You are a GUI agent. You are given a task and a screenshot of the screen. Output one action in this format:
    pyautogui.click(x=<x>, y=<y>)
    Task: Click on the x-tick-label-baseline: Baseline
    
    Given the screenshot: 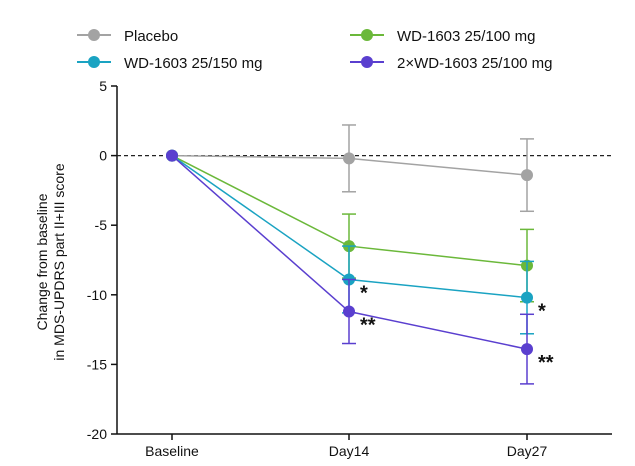 What is the action you would take?
    pyautogui.click(x=172, y=451)
    